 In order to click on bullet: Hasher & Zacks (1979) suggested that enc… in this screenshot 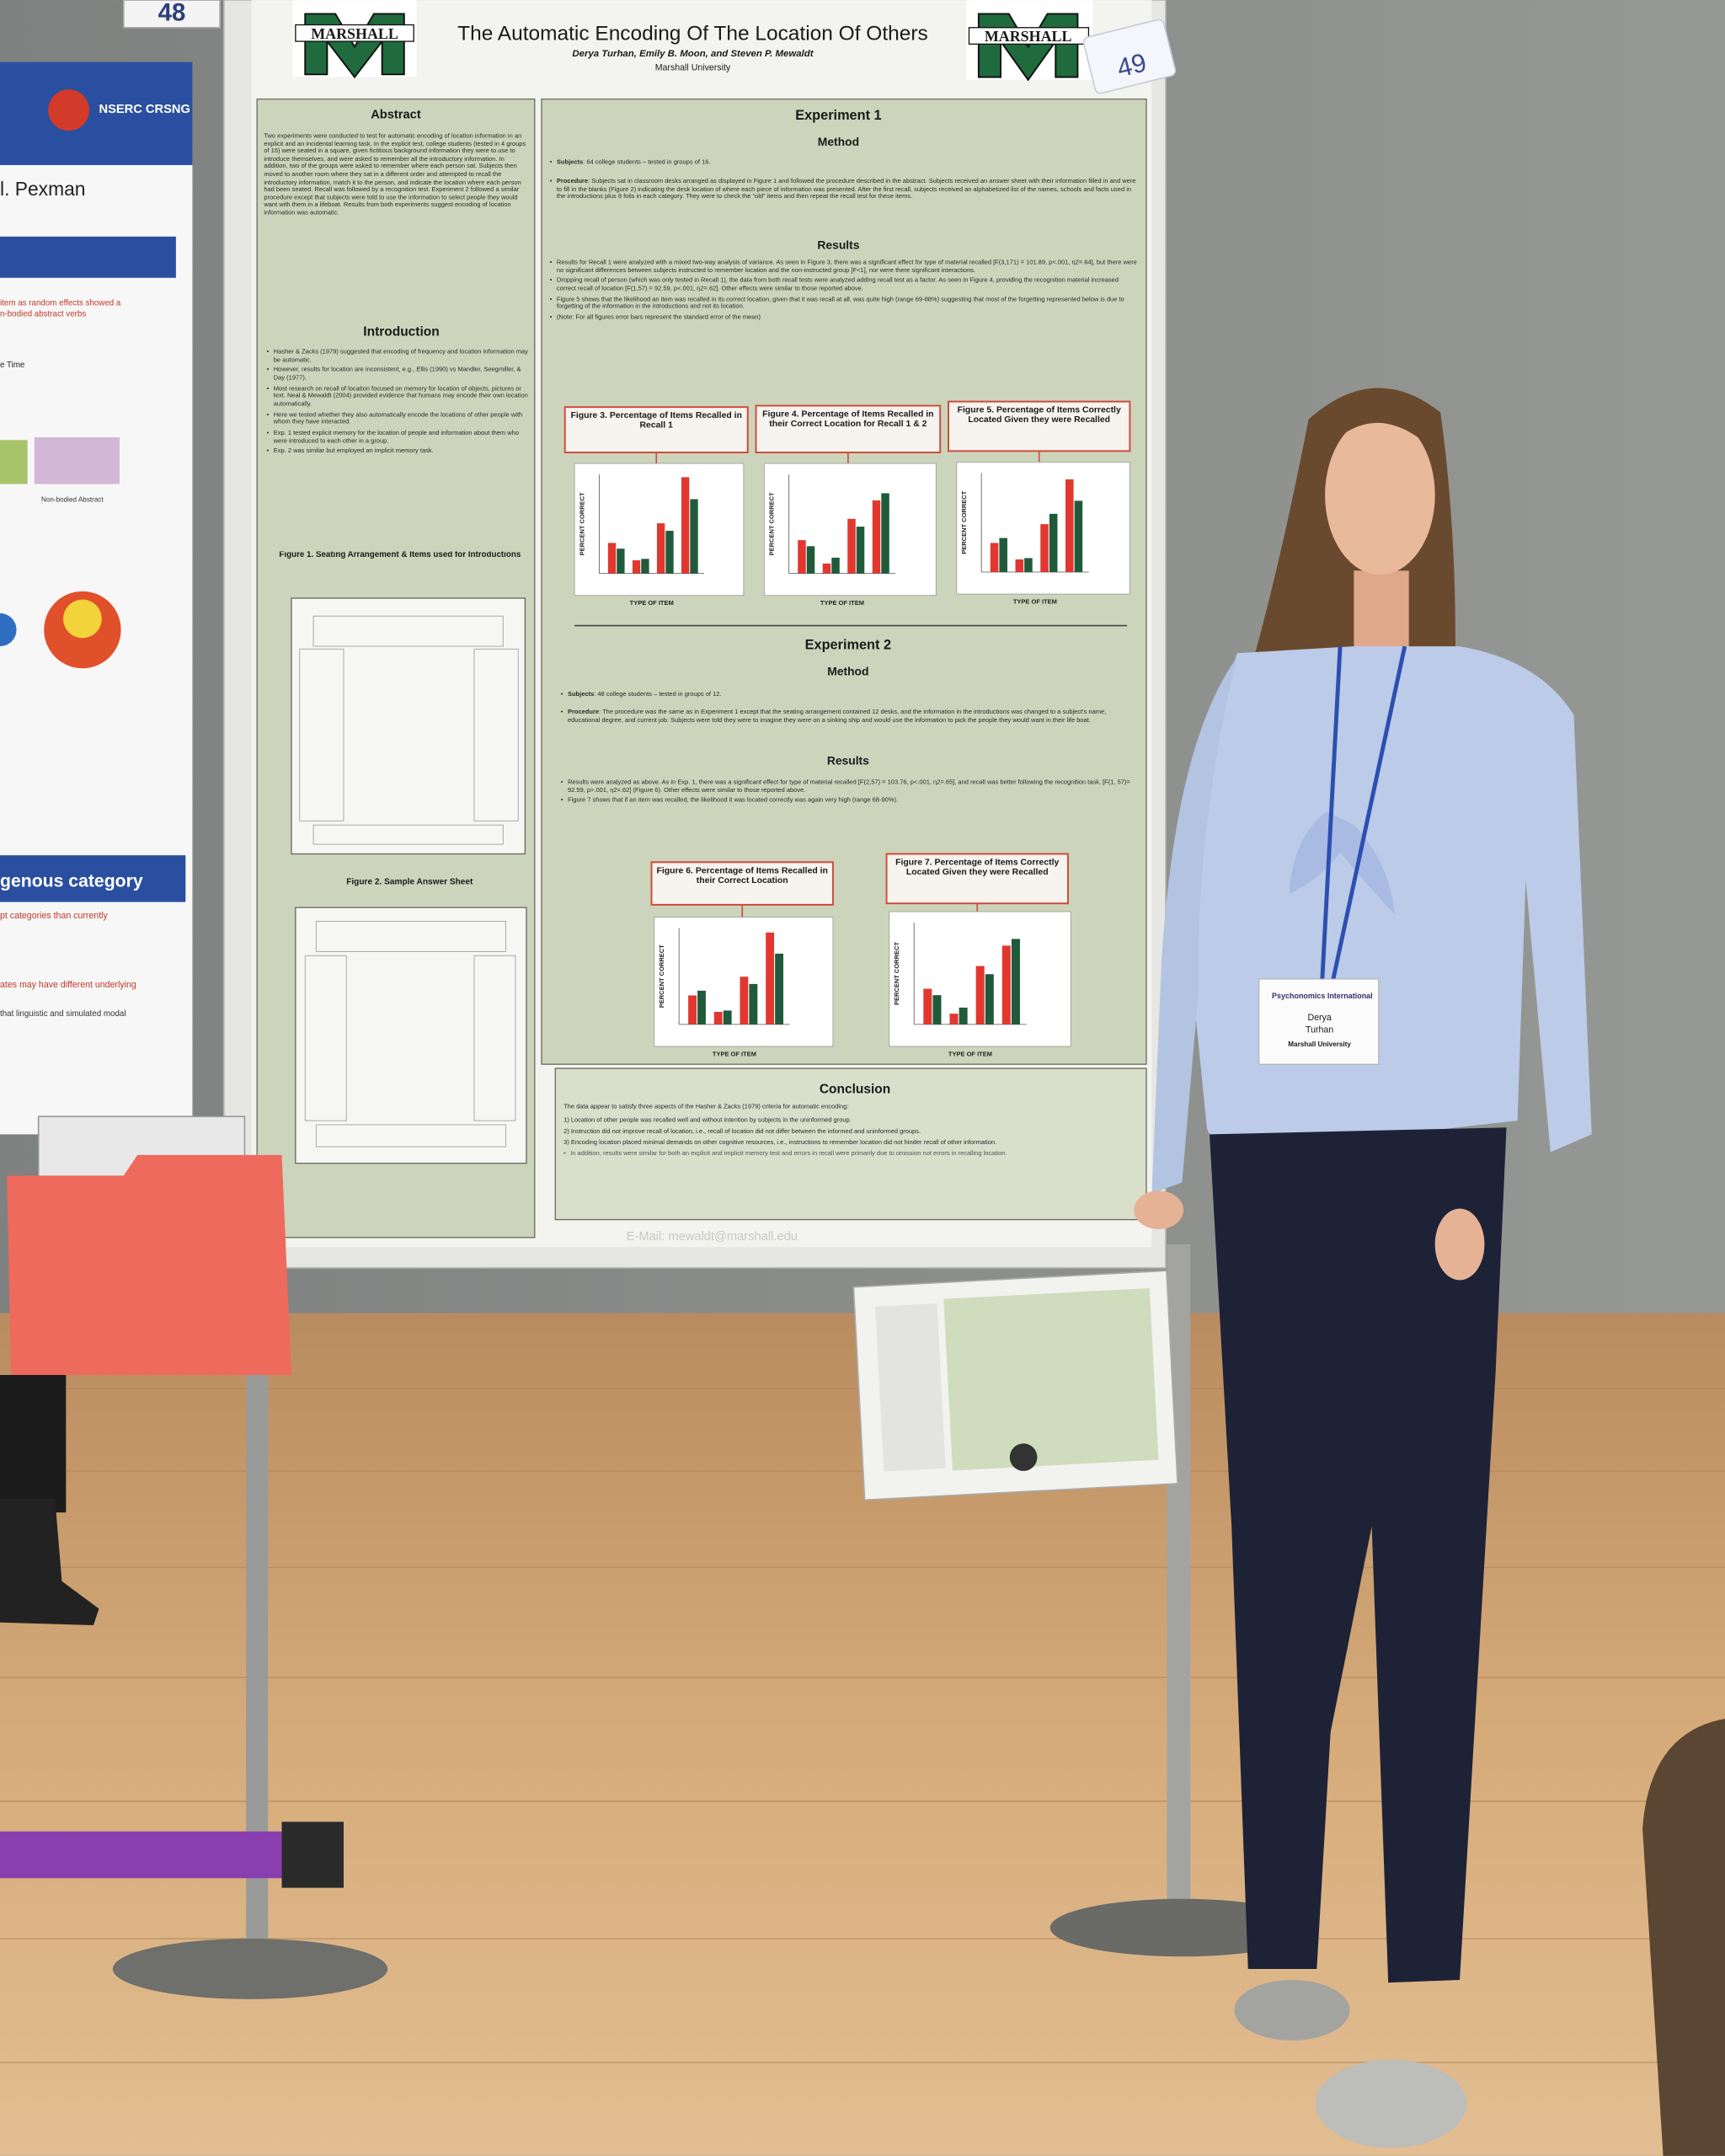, I will do `click(399, 355)`.